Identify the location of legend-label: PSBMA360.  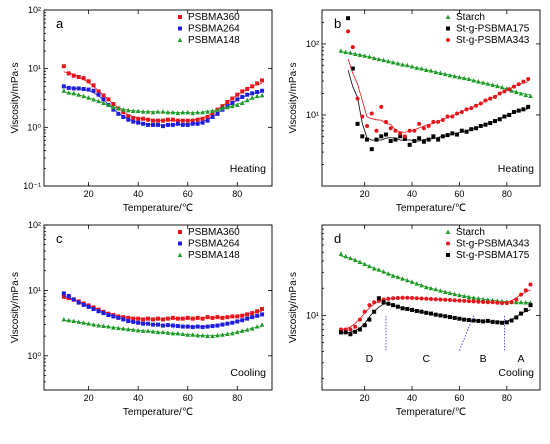
(214, 17).